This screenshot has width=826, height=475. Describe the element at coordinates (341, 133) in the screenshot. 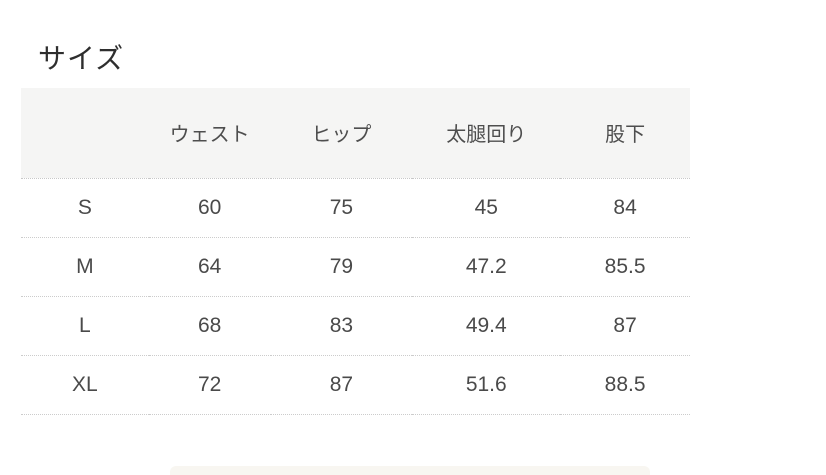

I see `column-header-hip: ヒップ` at that location.